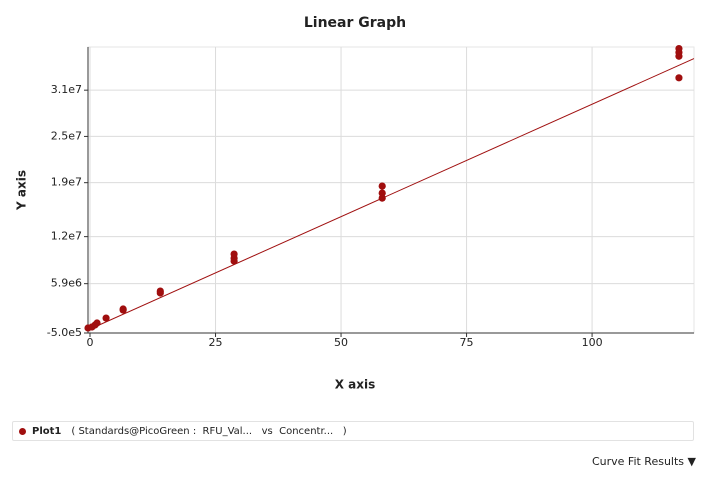  What do you see at coordinates (66, 135) in the screenshot?
I see `y-tick-label: 2.5e7` at bounding box center [66, 135].